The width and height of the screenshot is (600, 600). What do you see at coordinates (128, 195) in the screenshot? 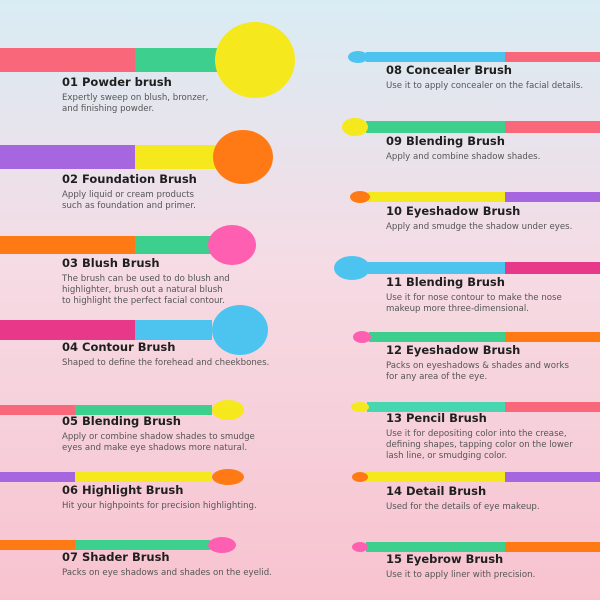
I see `brush-description: Apply liquid or cream products` at bounding box center [128, 195].